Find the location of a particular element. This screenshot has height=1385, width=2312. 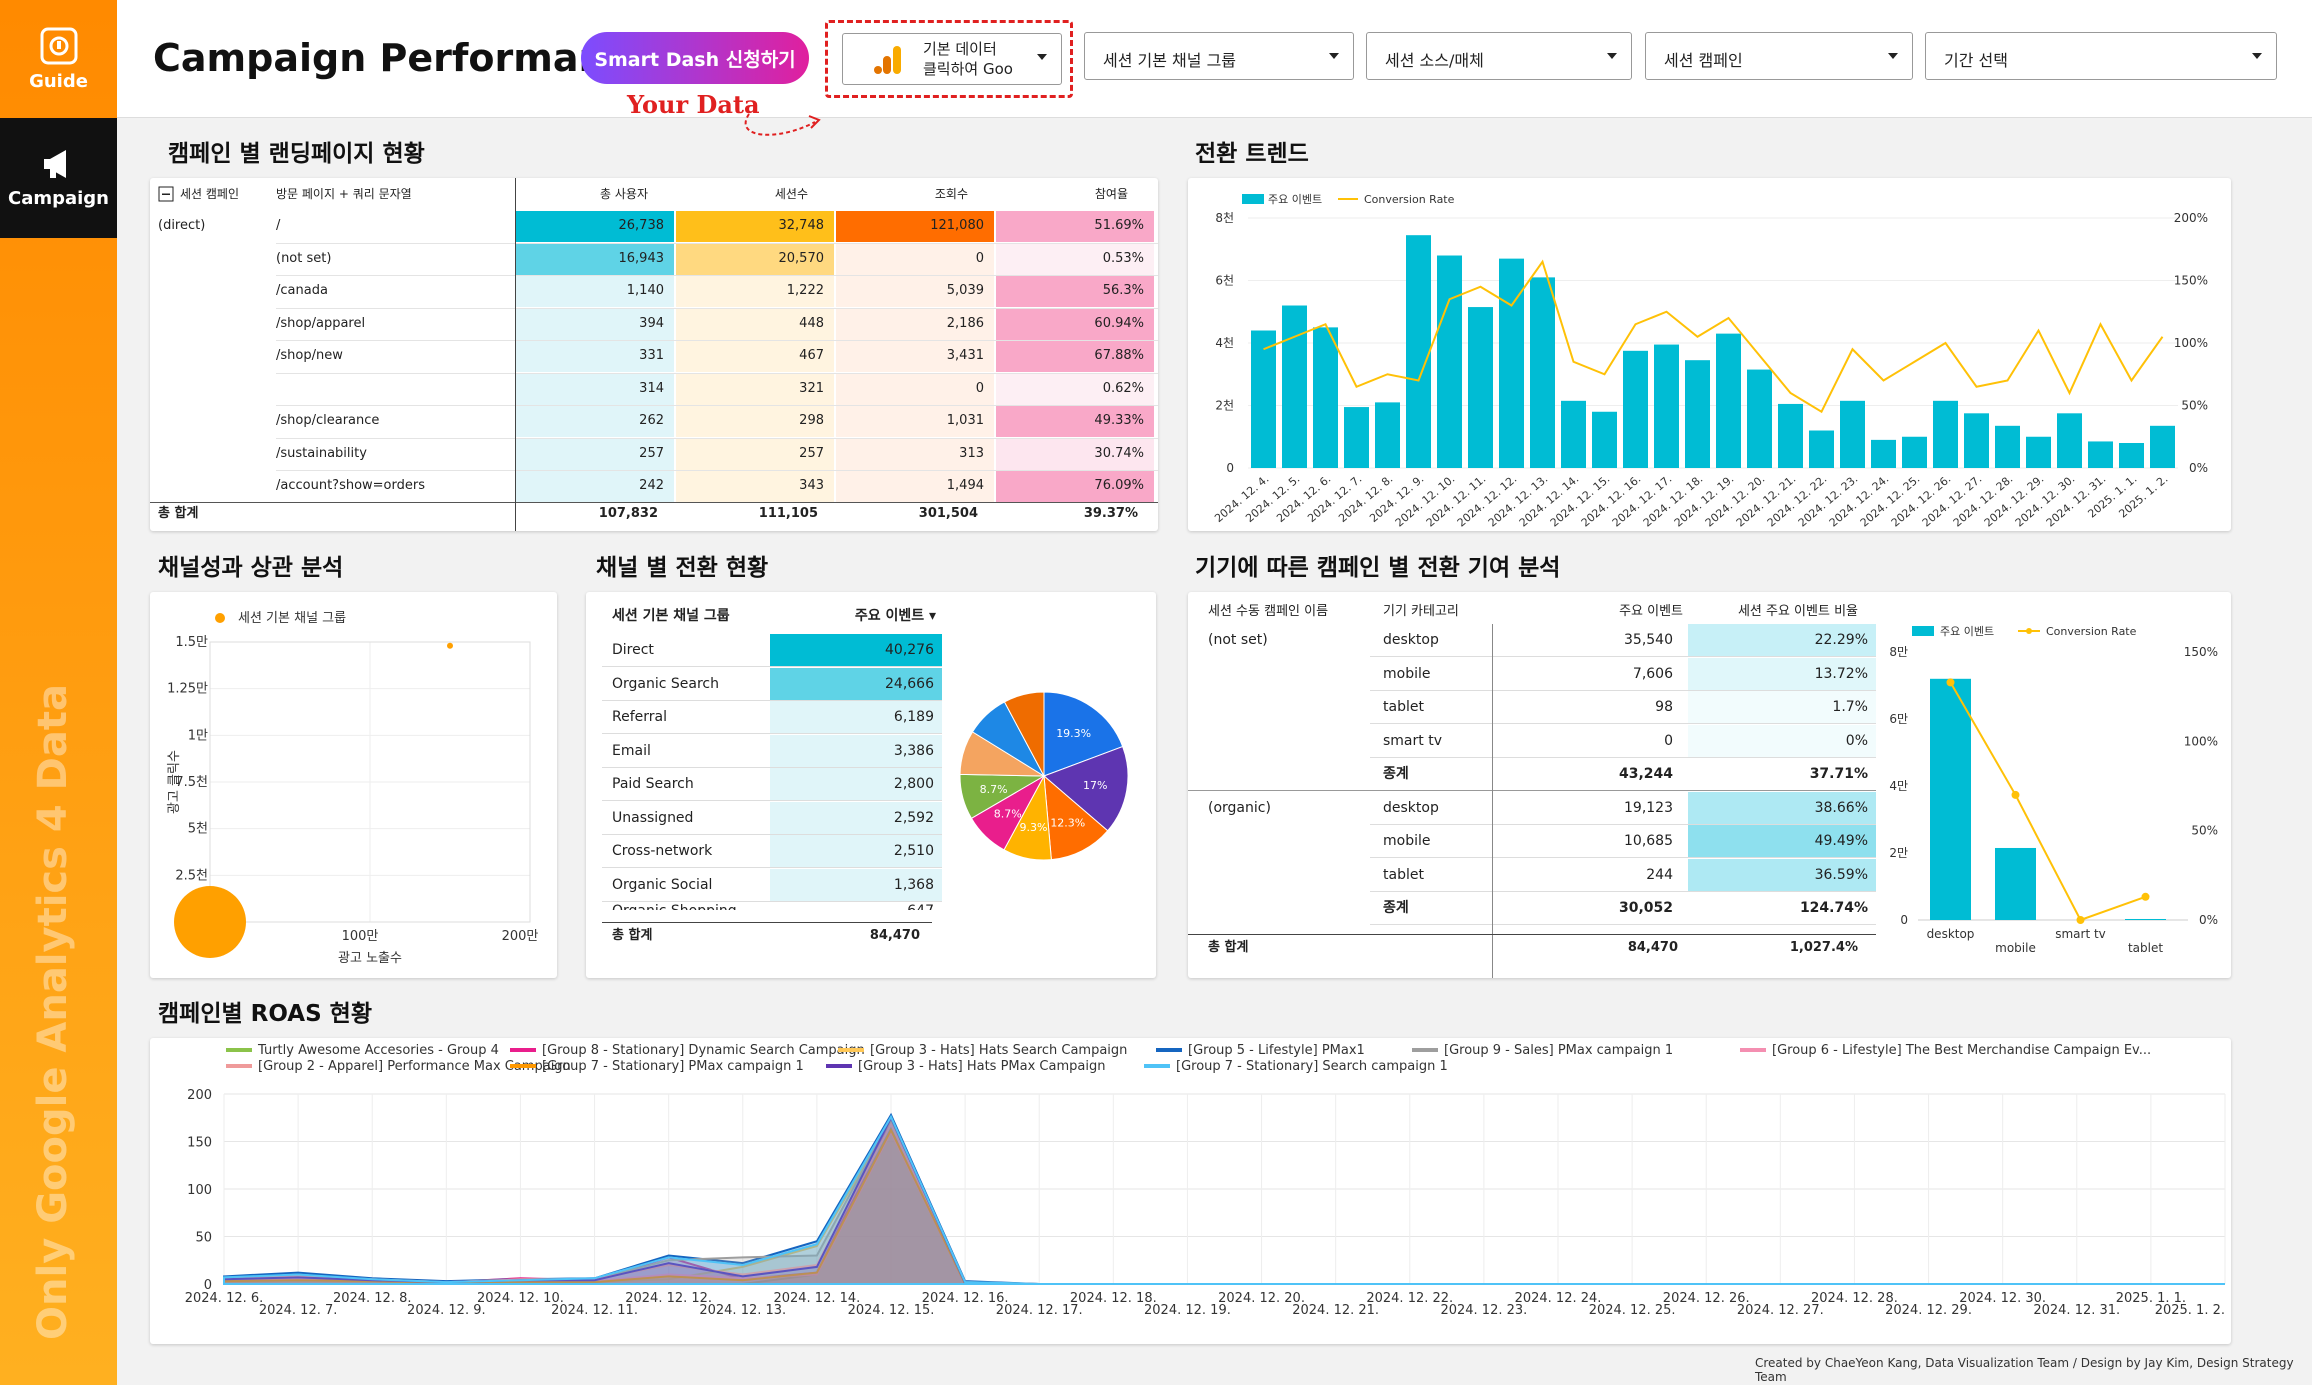

device-col-rate: 세션 주요 이벤트 비율 is located at coordinates (1797, 611).